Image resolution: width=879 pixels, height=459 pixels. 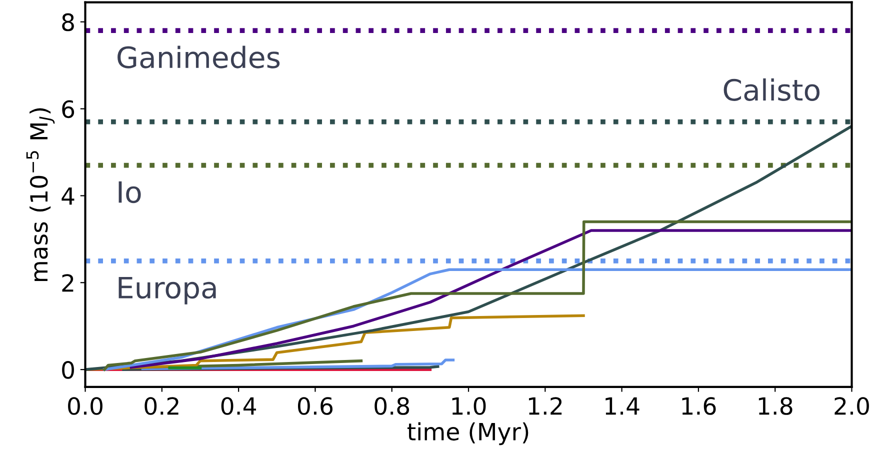 I want to click on ref-line-label: Io, so click(x=129, y=192).